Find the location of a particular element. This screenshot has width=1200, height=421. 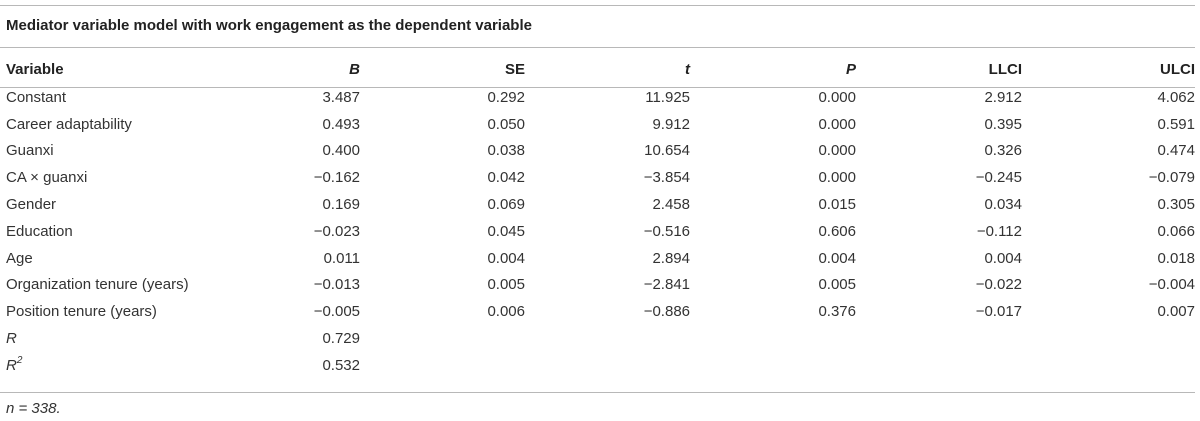

table-row: Gender 0.169 0.069 2.458 0.015 0.034 0.305 is located at coordinates (597, 204).